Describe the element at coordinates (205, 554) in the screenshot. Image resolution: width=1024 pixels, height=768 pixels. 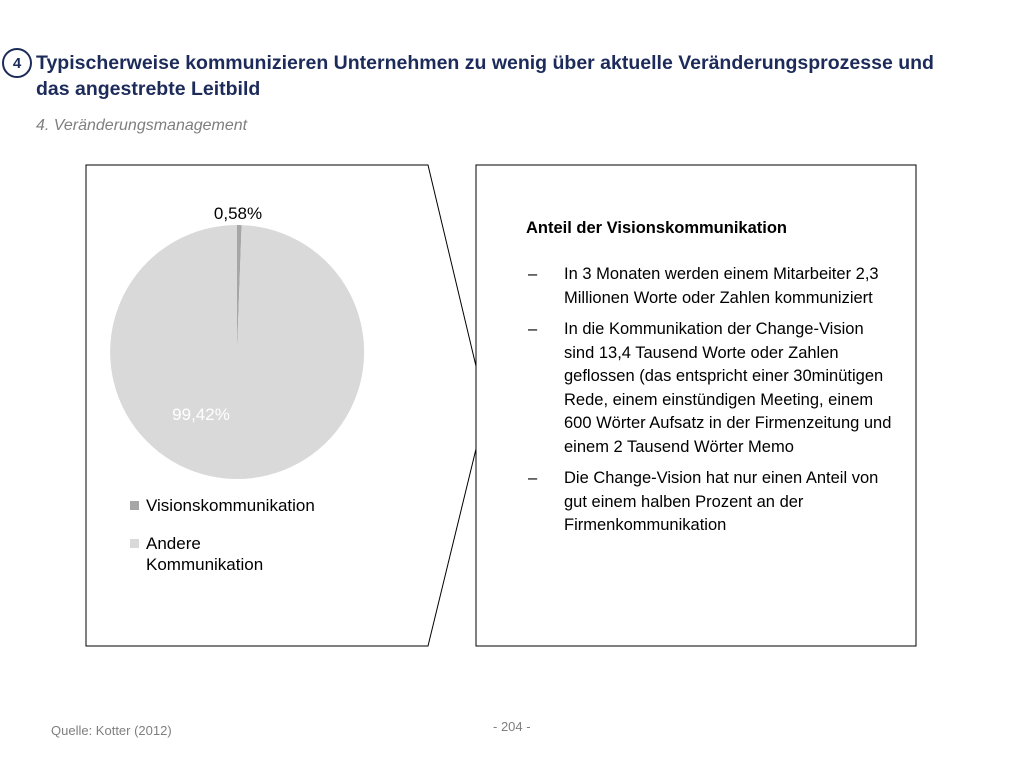
I see `legend-label: Andere Kommunikation` at that location.